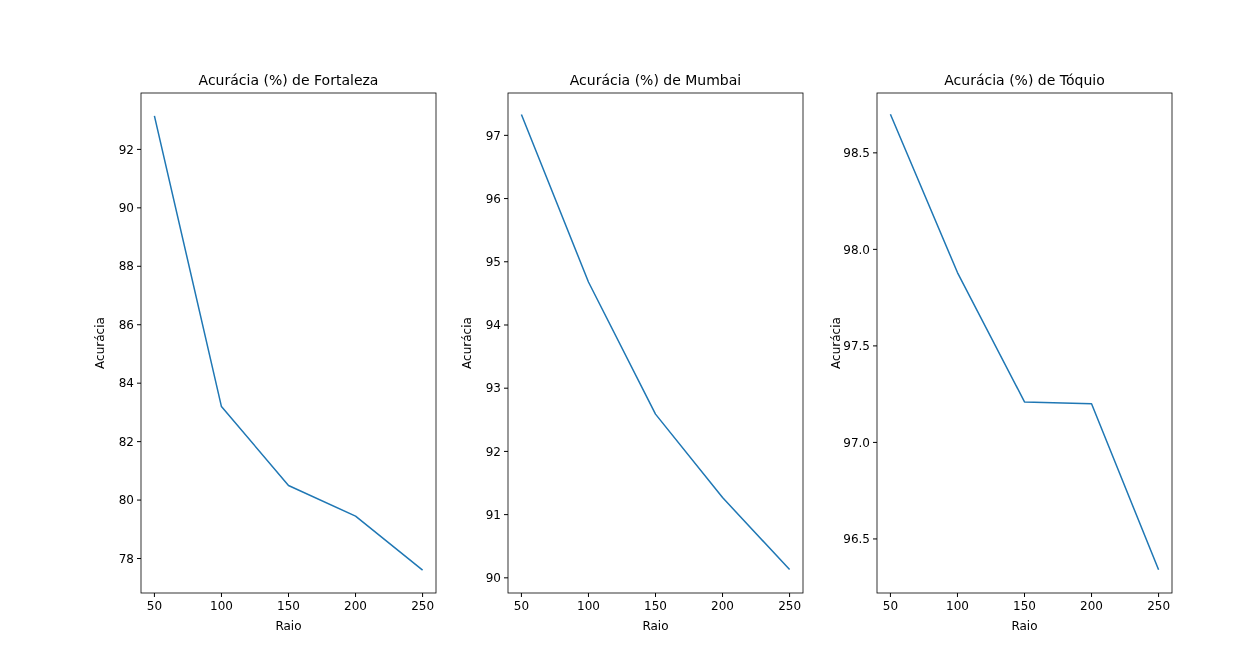  Describe the element at coordinates (126, 266) in the screenshot. I see `y-tick-label: 88` at that location.